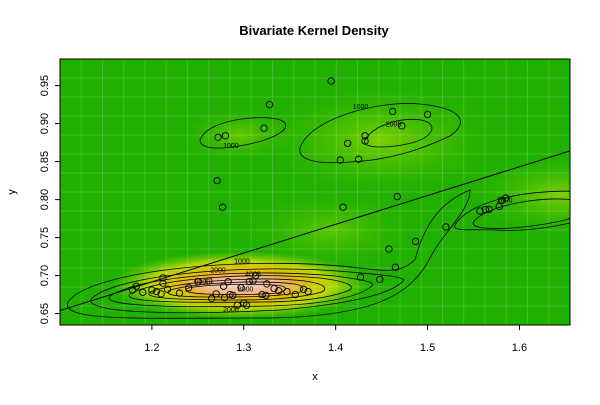 The height and width of the screenshot is (405, 600). What do you see at coordinates (151, 348) in the screenshot?
I see `x-tick-label: 1.2` at bounding box center [151, 348].